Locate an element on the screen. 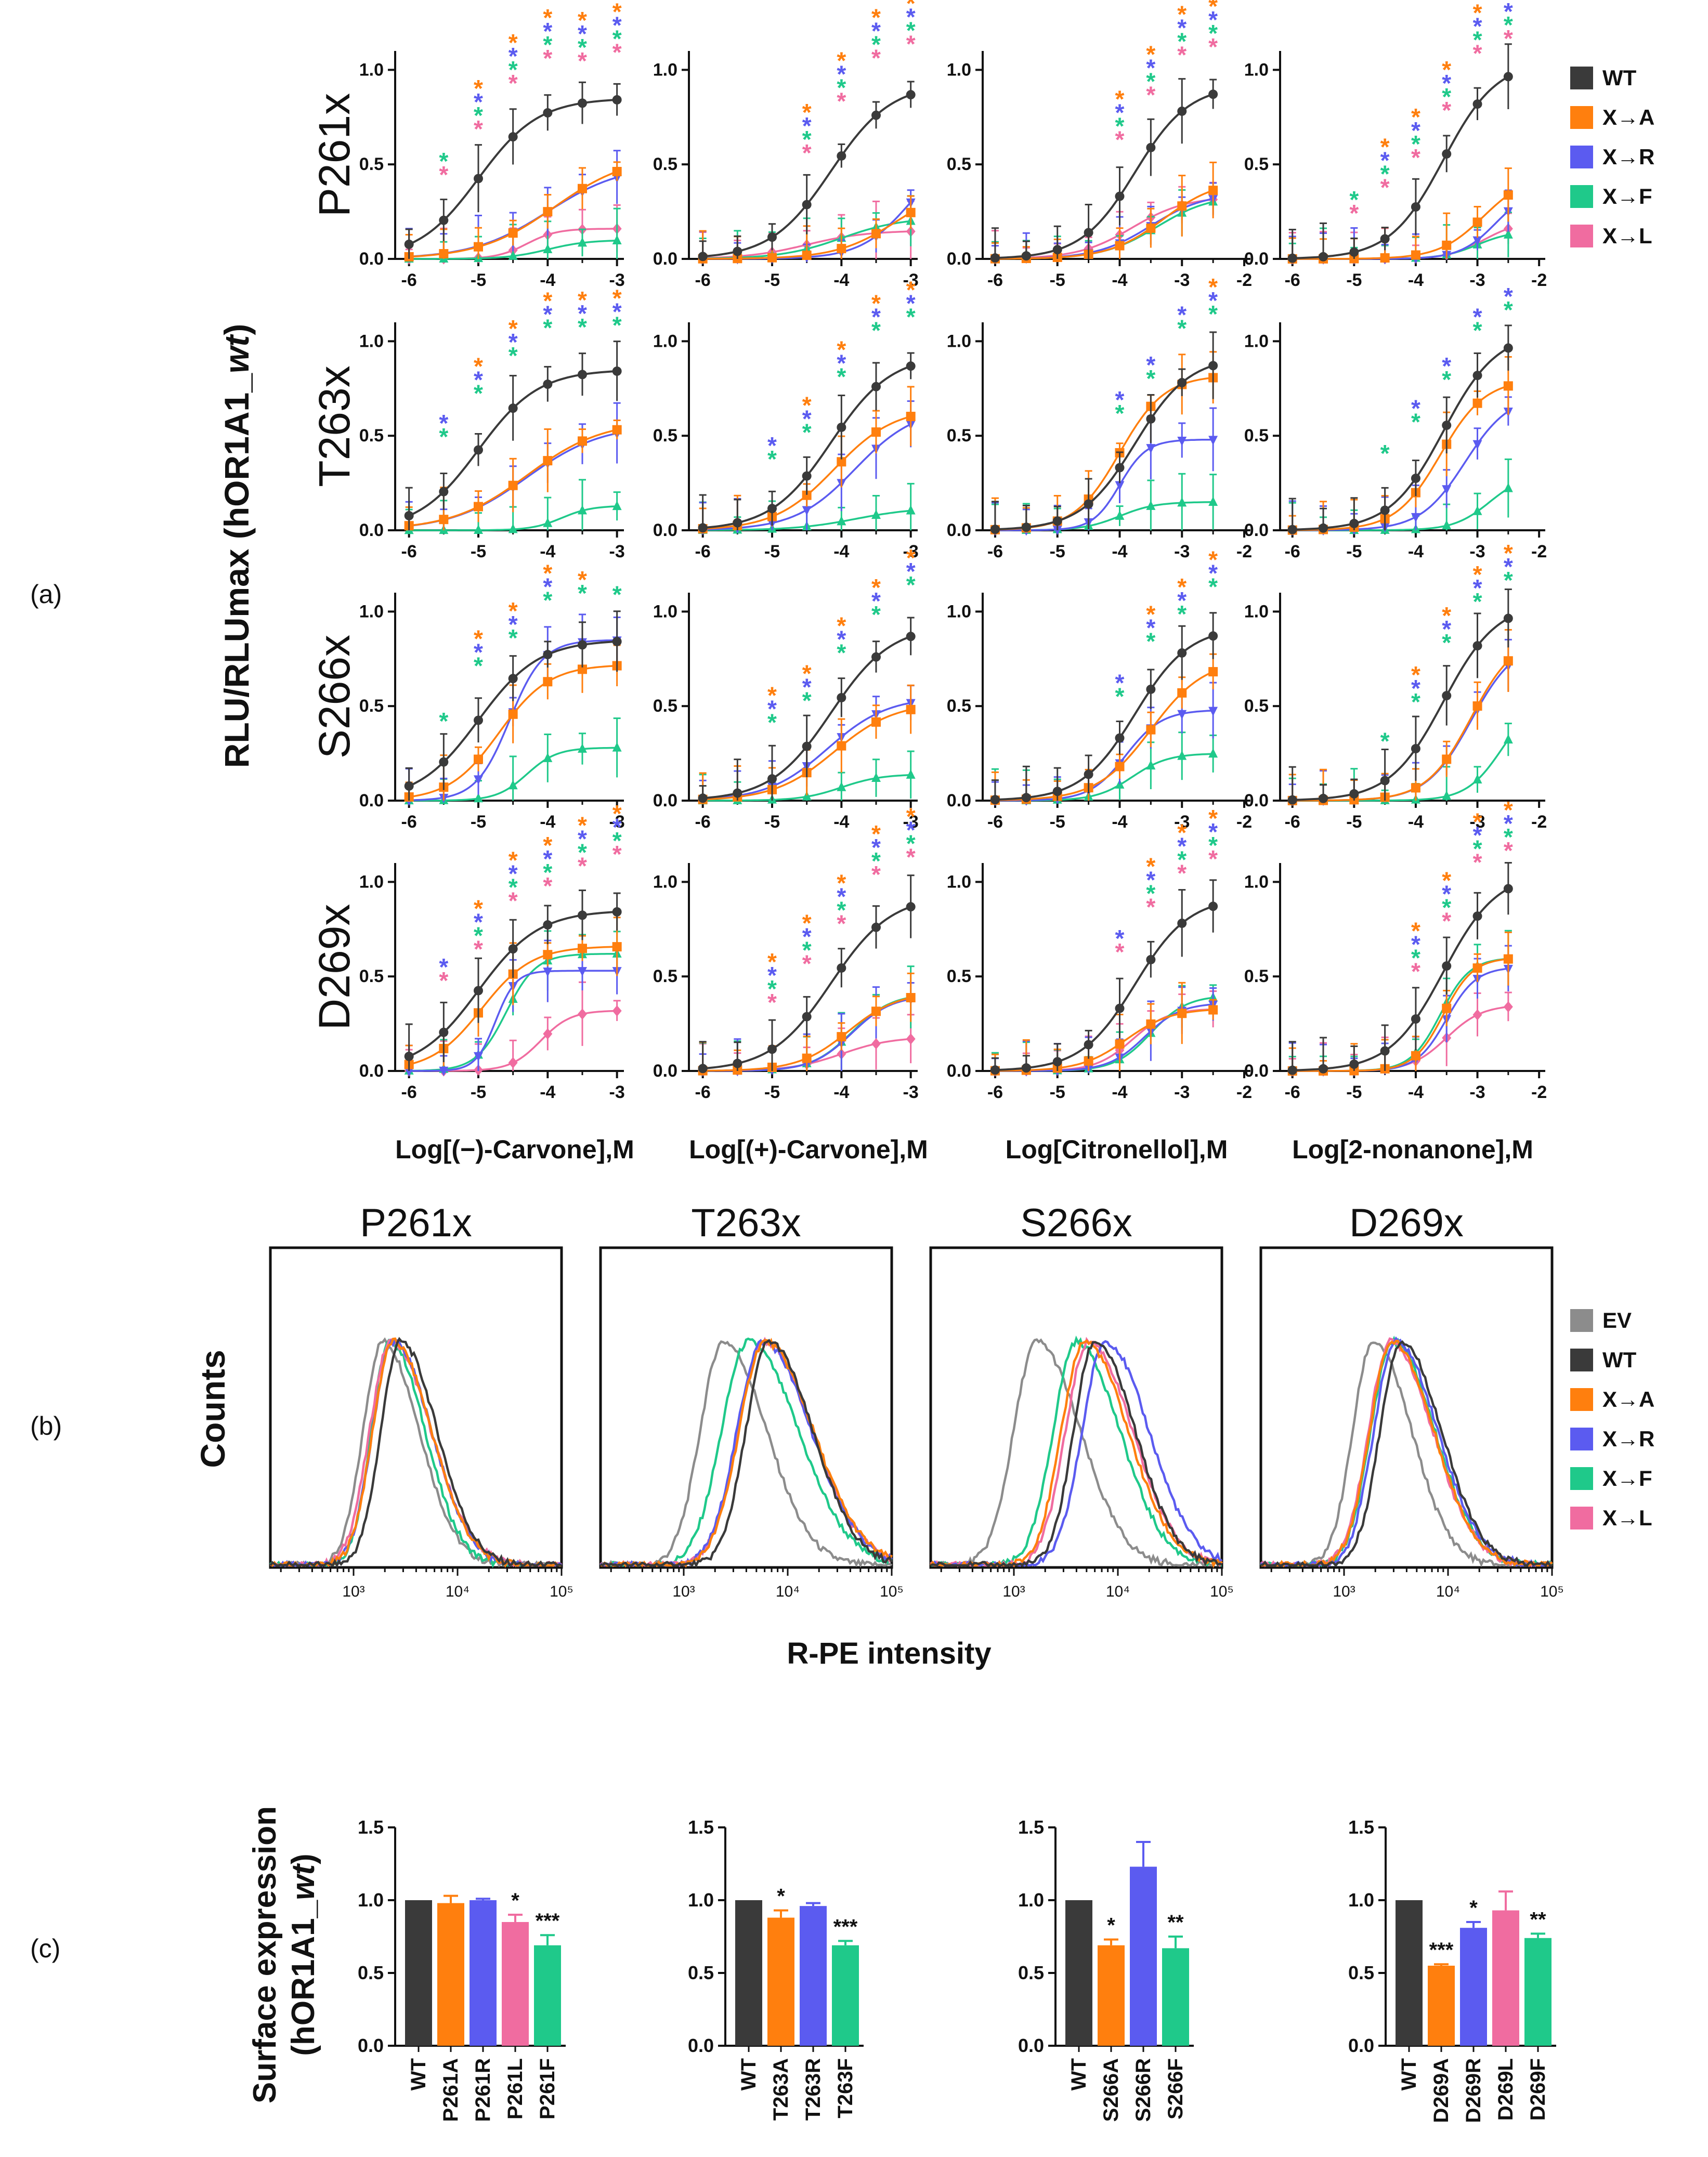 Image resolution: width=1708 pixels, height=2157 pixels. x-tick-label: -3 is located at coordinates (1182, 280).